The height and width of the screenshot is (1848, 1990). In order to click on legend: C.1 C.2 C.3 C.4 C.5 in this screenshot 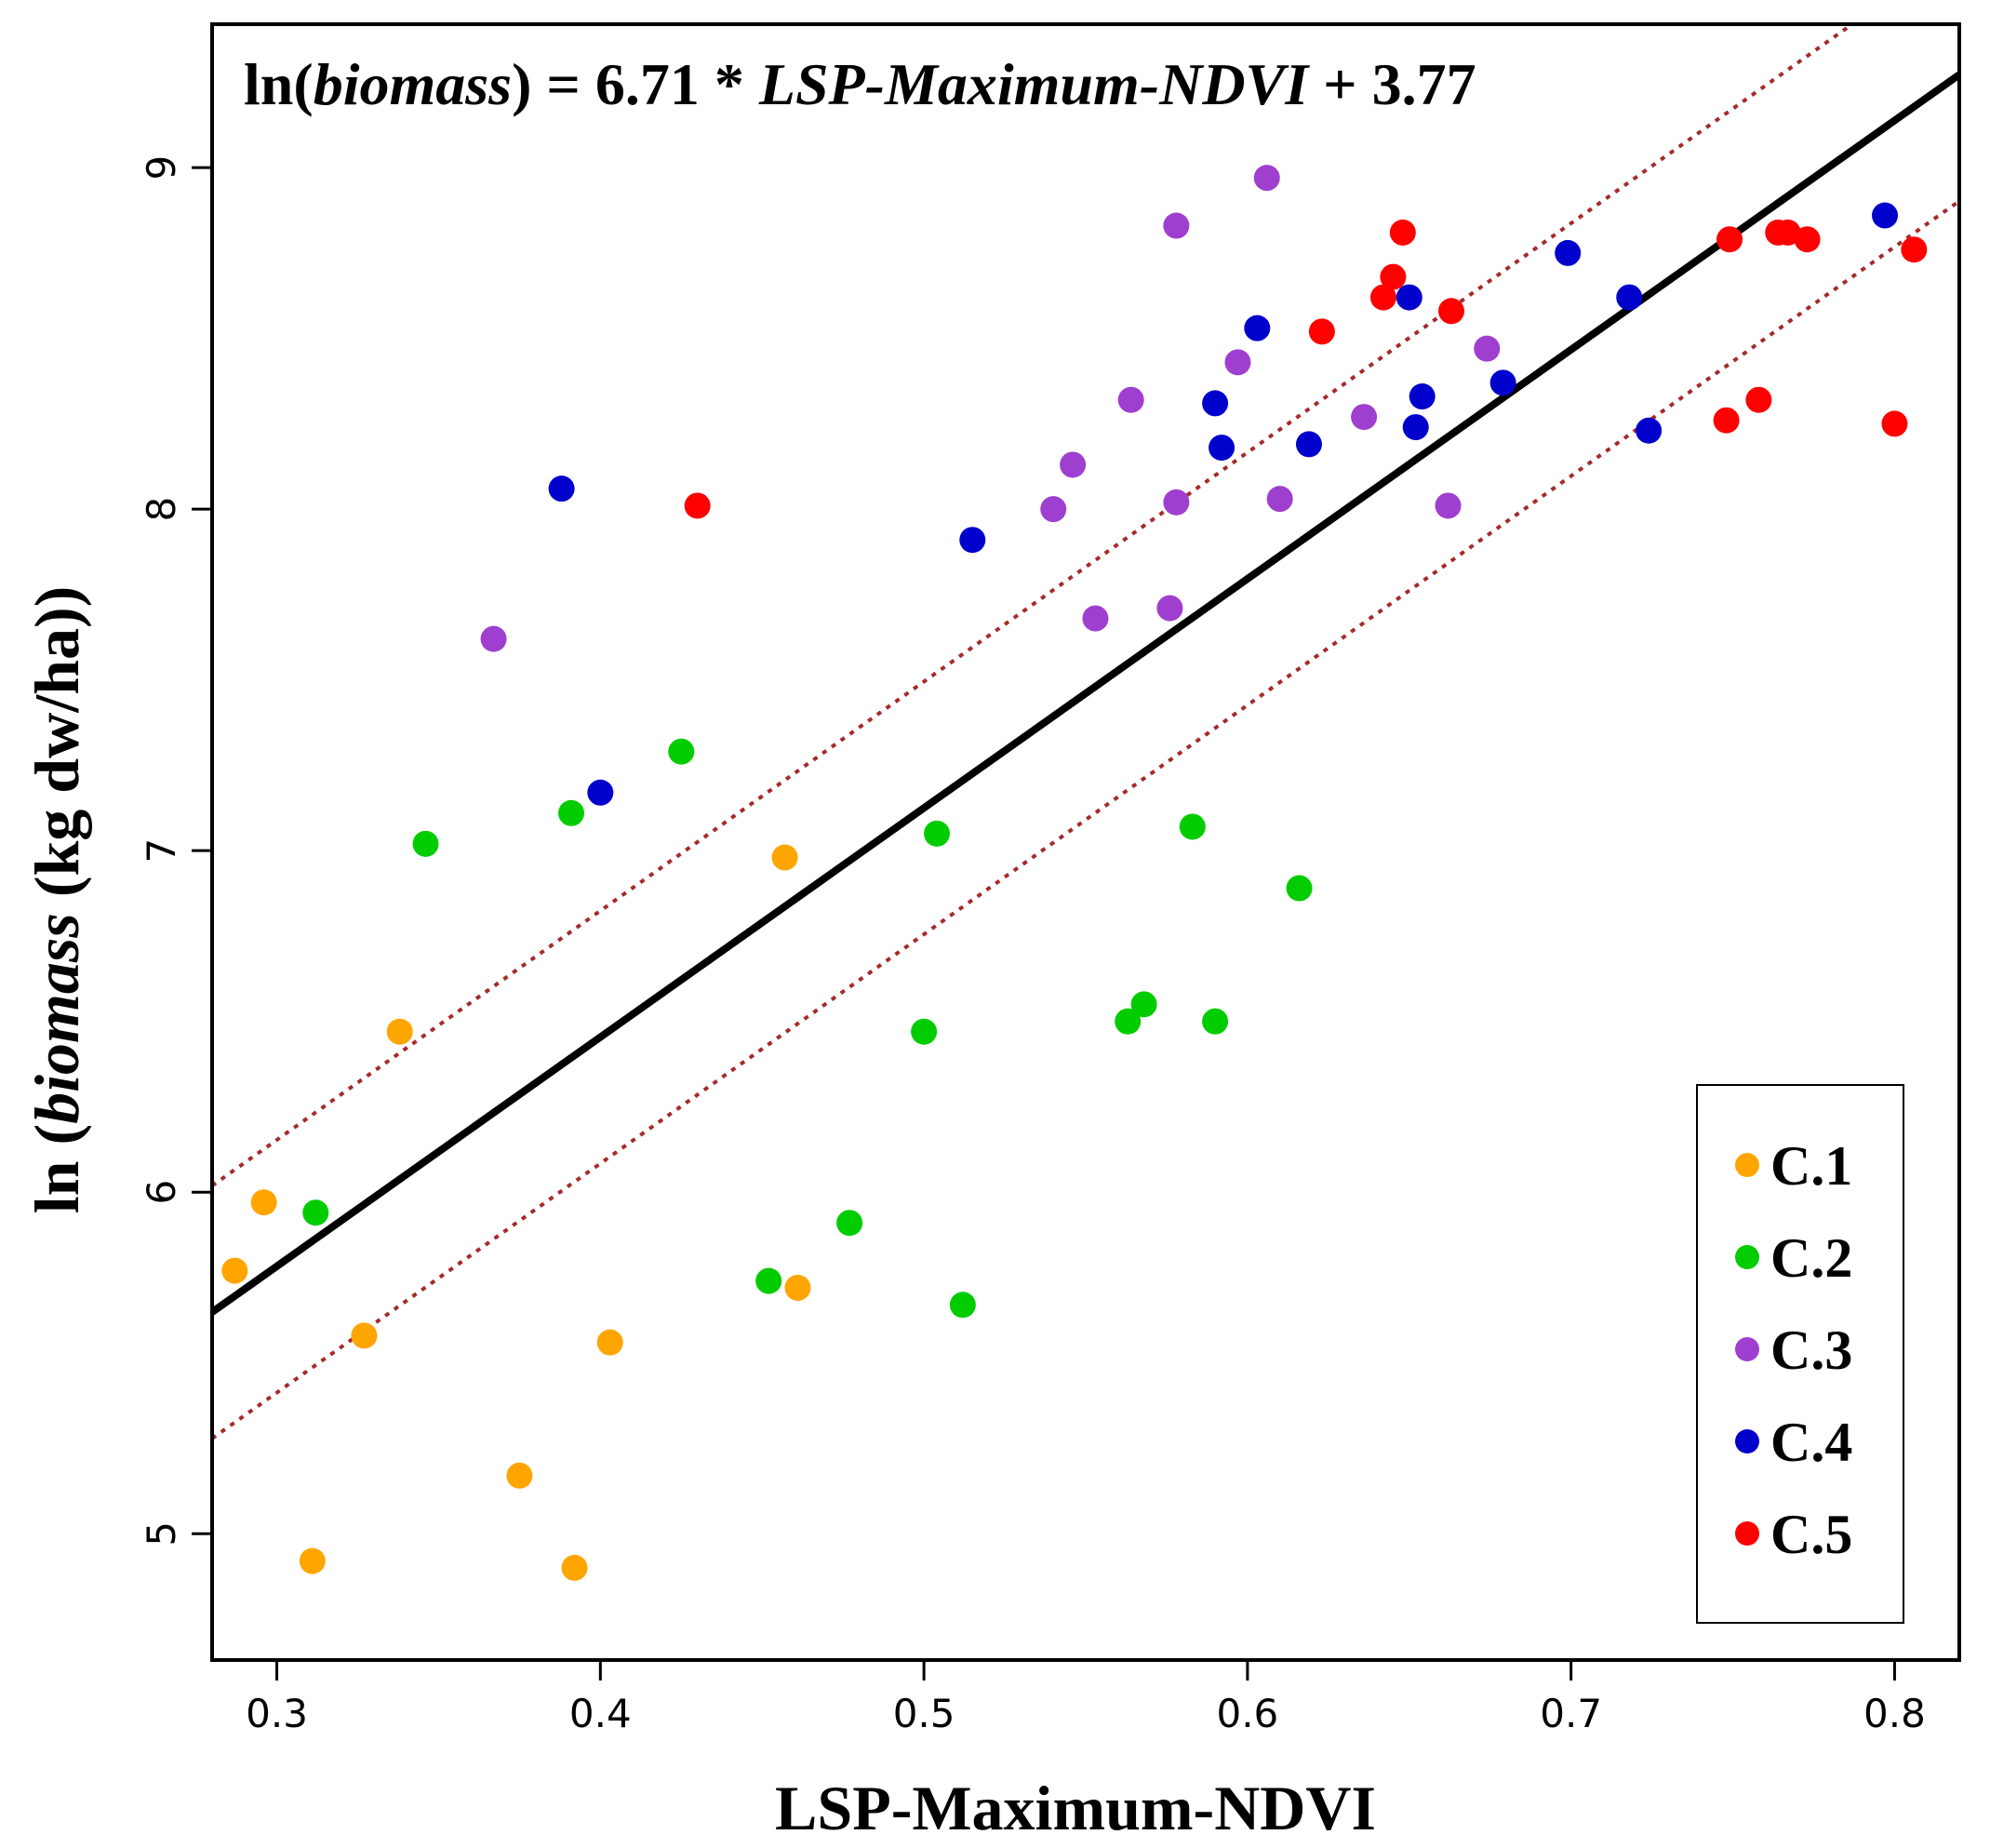, I will do `click(1800, 1354)`.